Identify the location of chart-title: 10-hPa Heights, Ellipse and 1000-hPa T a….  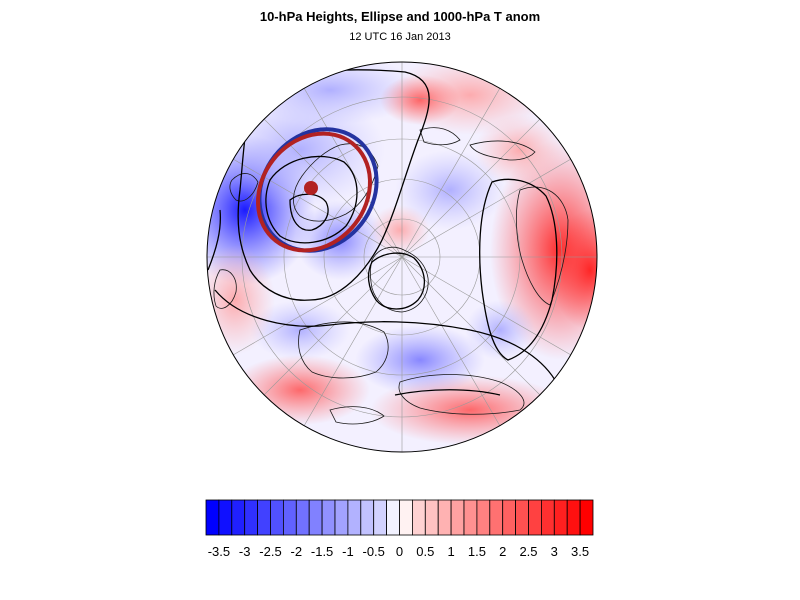
(400, 16).